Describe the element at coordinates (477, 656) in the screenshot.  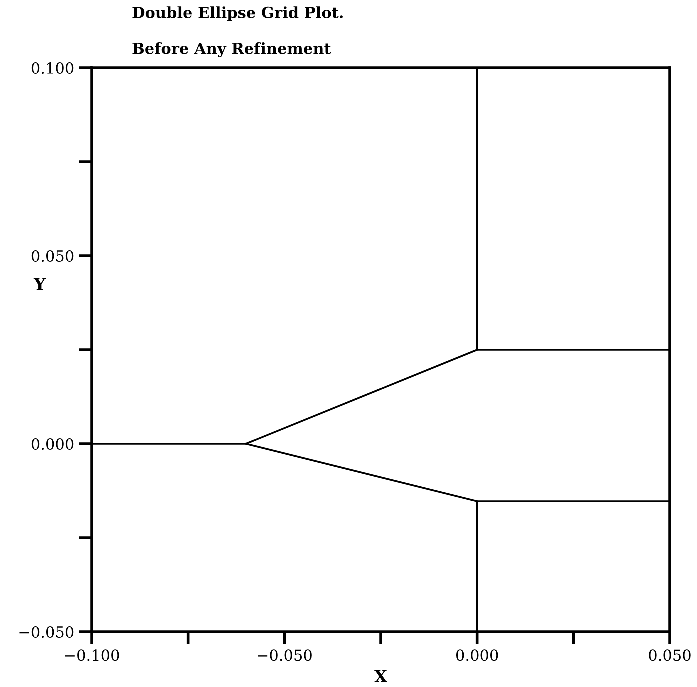
I see `x-tick-label: 0.000` at that location.